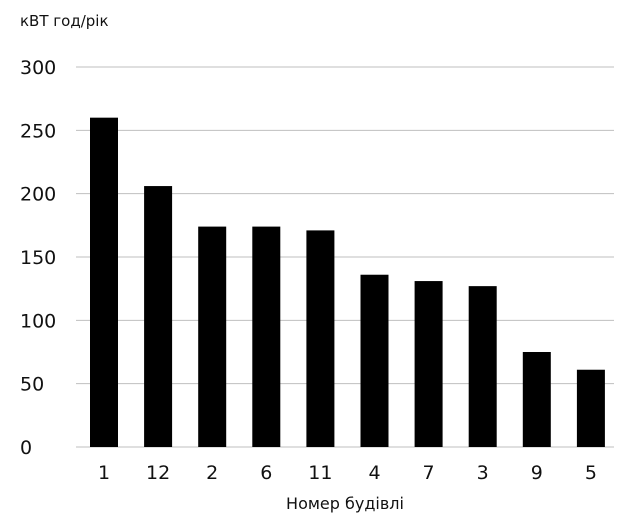  What do you see at coordinates (374, 473) in the screenshot?
I see `x-tick-label: 4` at bounding box center [374, 473].